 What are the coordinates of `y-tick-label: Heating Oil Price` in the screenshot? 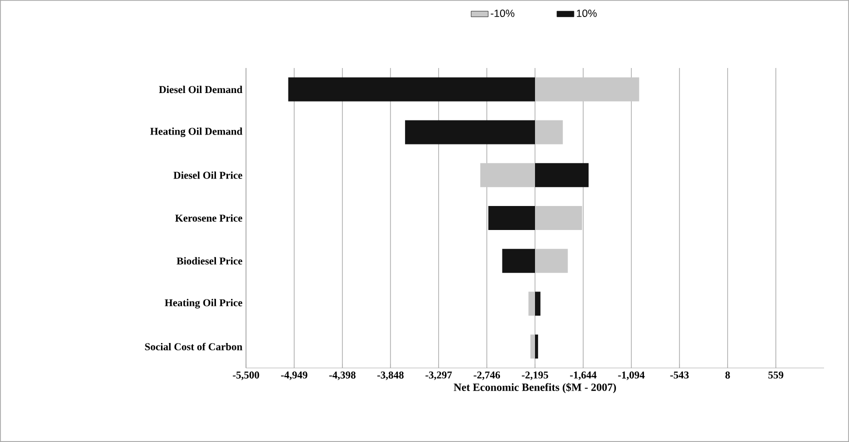 It's located at (203, 303).